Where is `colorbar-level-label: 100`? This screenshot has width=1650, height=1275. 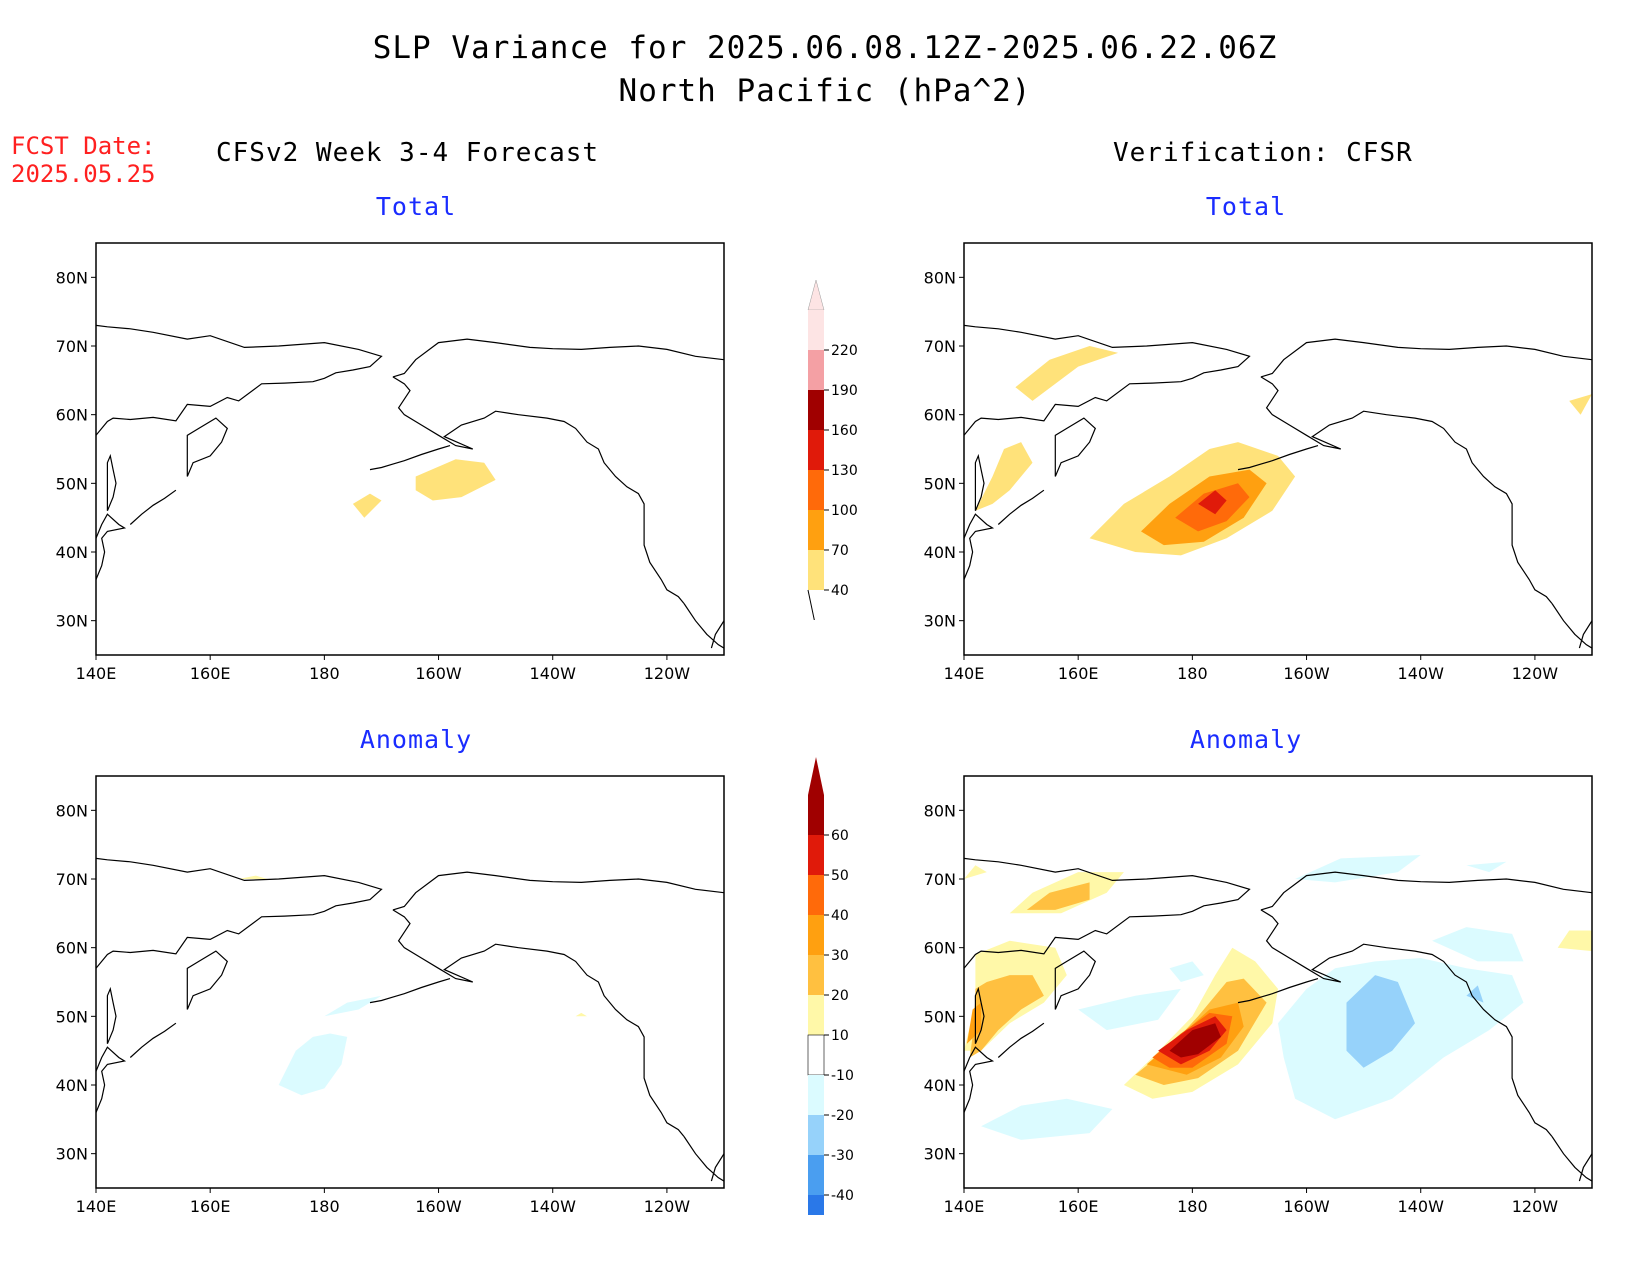 colorbar-level-label: 100 is located at coordinates (844, 511).